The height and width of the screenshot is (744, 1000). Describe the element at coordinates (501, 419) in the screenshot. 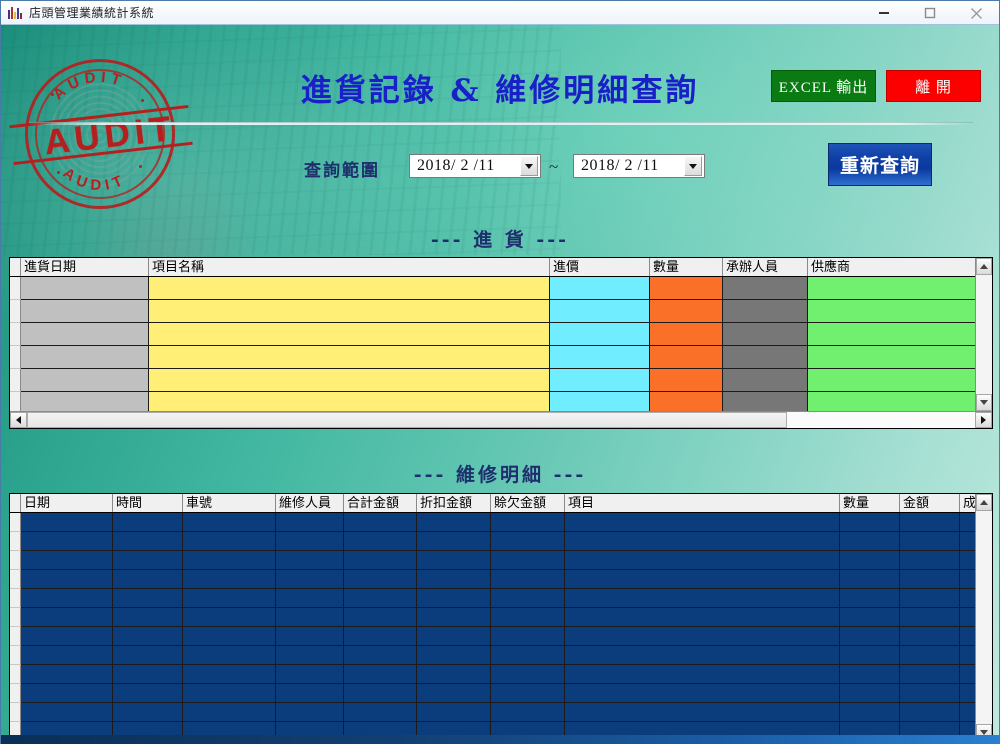

I see `purchase-horizontal-scrollbar` at that location.